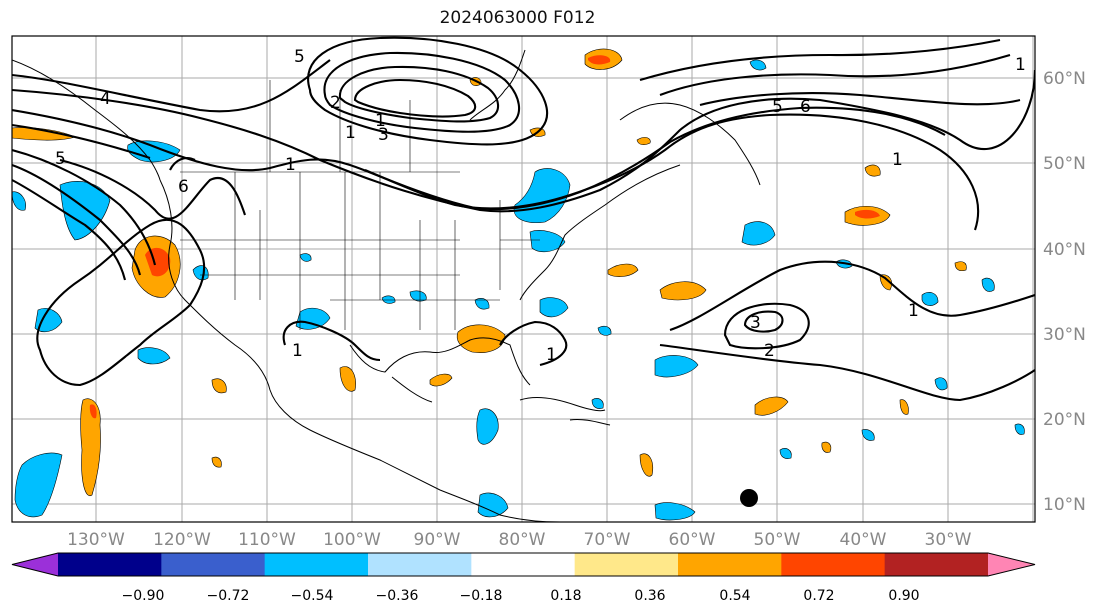  What do you see at coordinates (352, 540) in the screenshot?
I see `lon-label: 100°W` at bounding box center [352, 540].